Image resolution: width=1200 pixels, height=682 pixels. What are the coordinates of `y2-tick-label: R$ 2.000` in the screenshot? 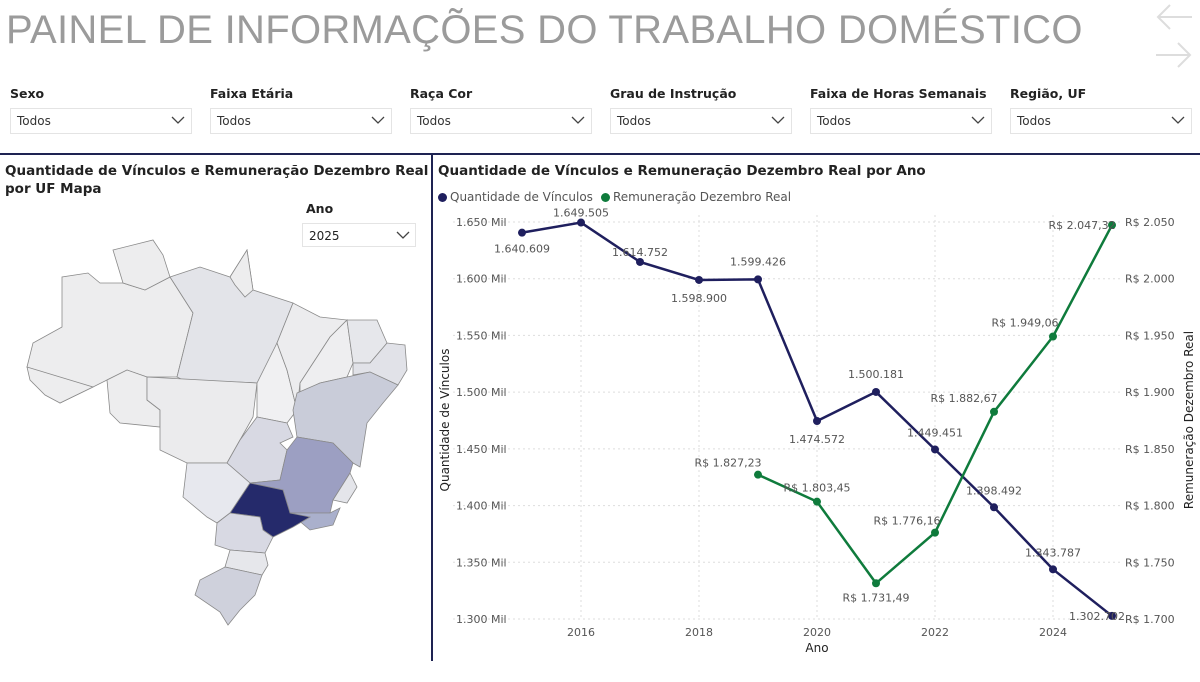 It's located at (1150, 279).